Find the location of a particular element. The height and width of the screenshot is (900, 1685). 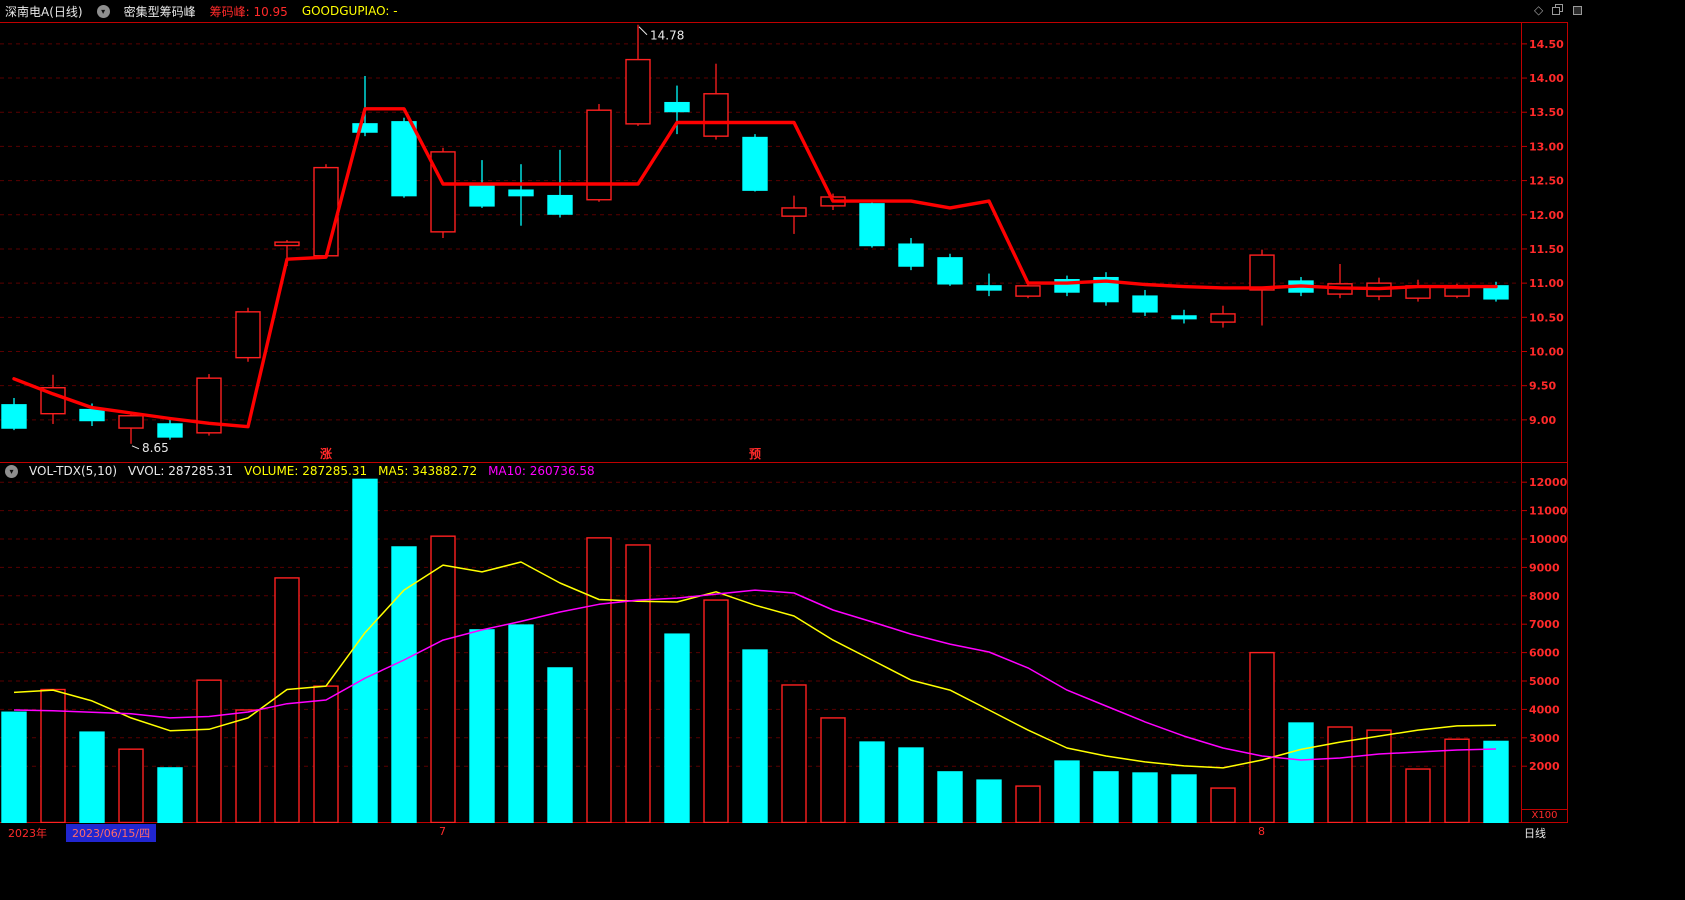

price-axis-label: 12.00 is located at coordinates (1546, 215).